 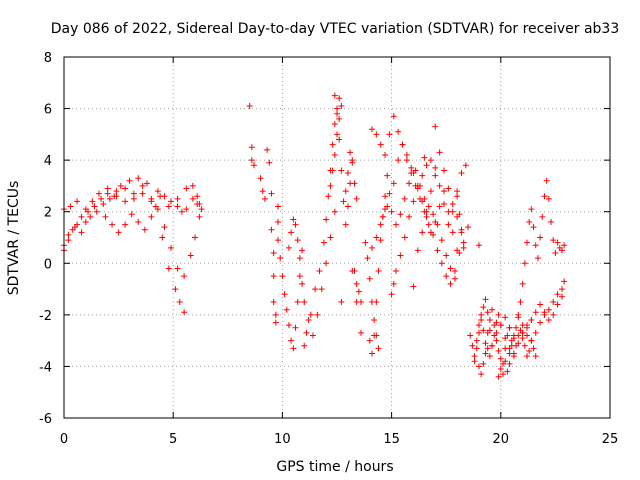 I want to click on y-tick-label: -6, so click(x=45, y=419).